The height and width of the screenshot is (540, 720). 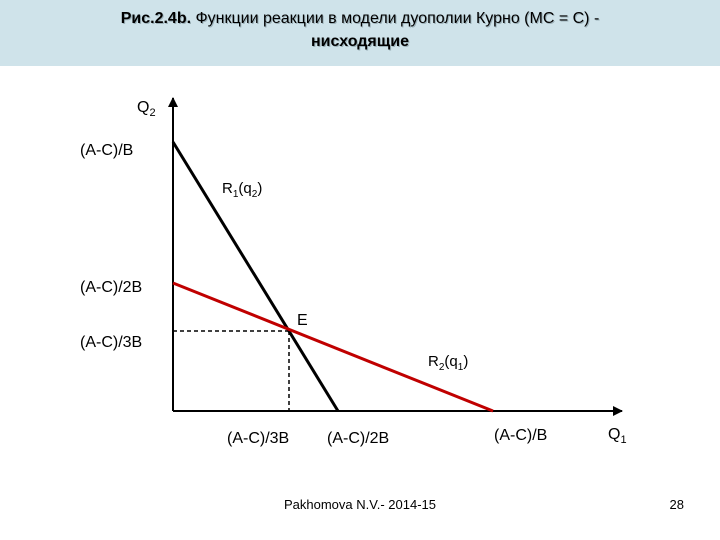 I want to click on x-tick-label-3: (A-C)/B, so click(x=520, y=435).